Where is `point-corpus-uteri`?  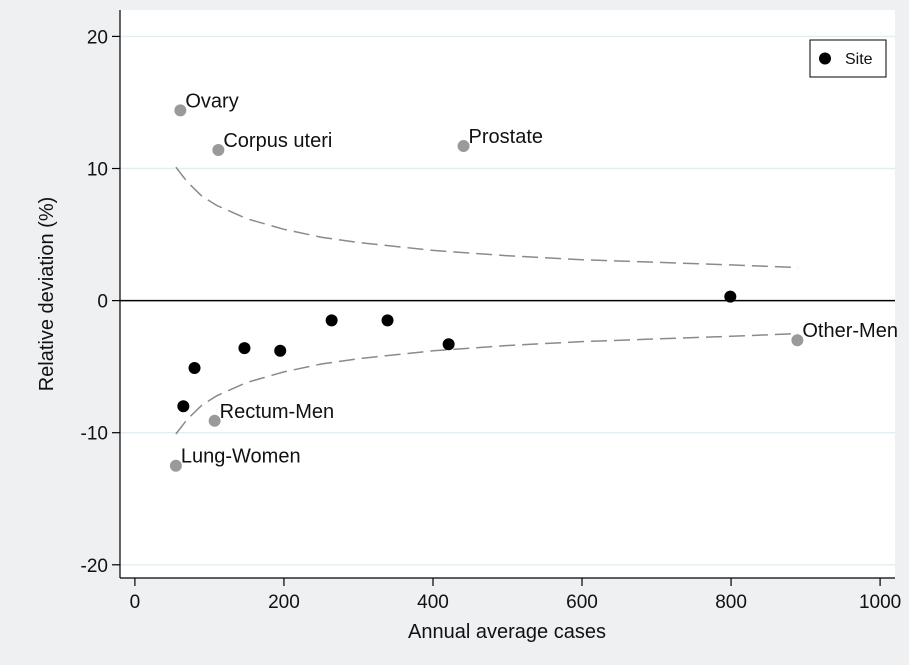
point-corpus-uteri is located at coordinates (218, 150).